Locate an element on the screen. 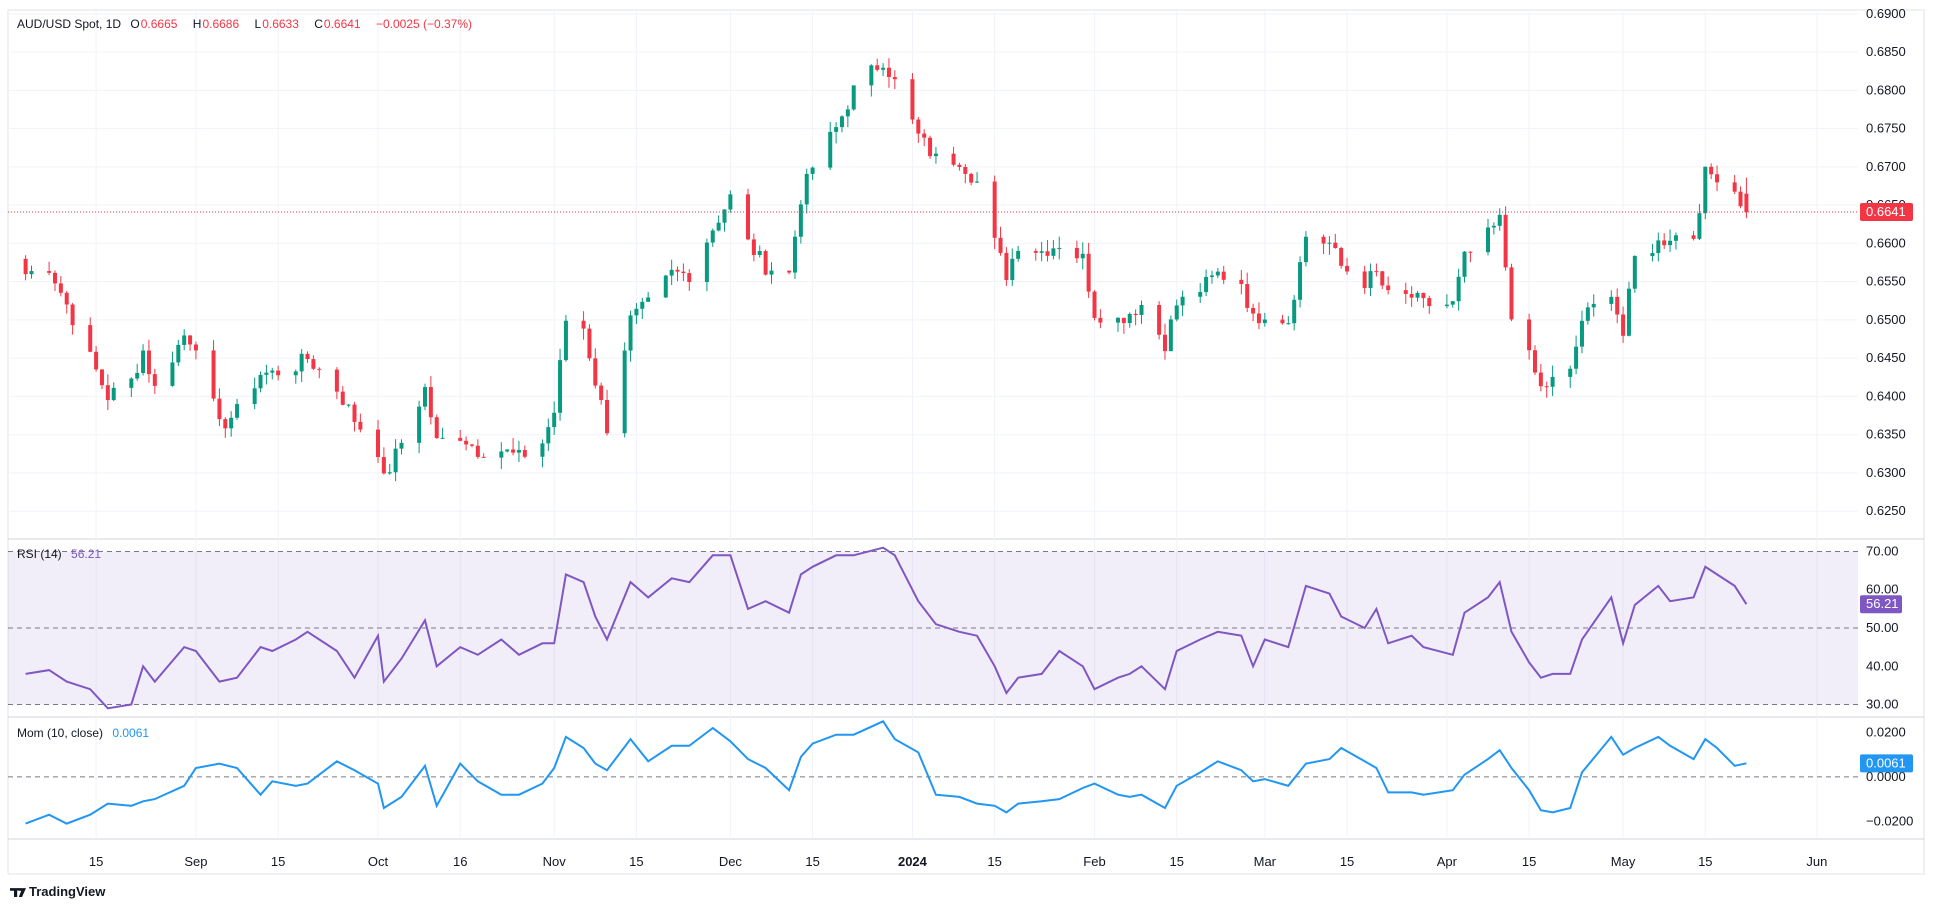 This screenshot has height=910, width=1936. rsi-legend: RSI (14) 56.21 is located at coordinates (62, 554).